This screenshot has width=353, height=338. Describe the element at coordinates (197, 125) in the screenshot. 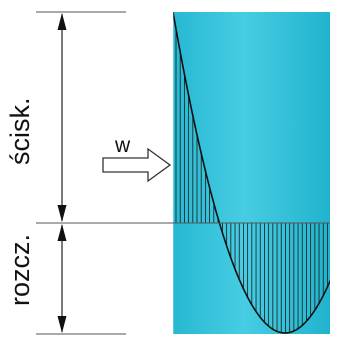

I see `compression-zone-hatching` at that location.